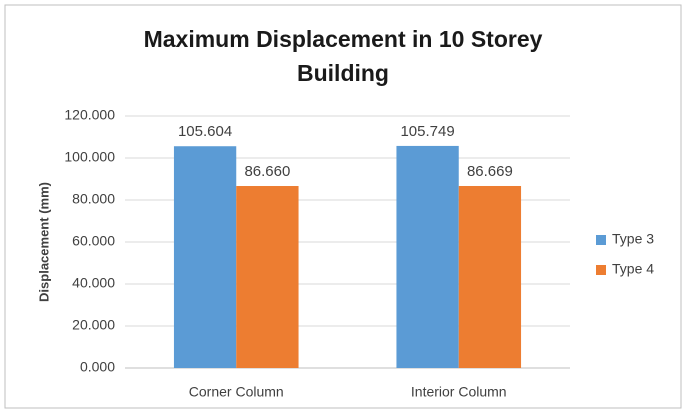  What do you see at coordinates (205, 131) in the screenshot?
I see `data-label: 105.604` at bounding box center [205, 131].